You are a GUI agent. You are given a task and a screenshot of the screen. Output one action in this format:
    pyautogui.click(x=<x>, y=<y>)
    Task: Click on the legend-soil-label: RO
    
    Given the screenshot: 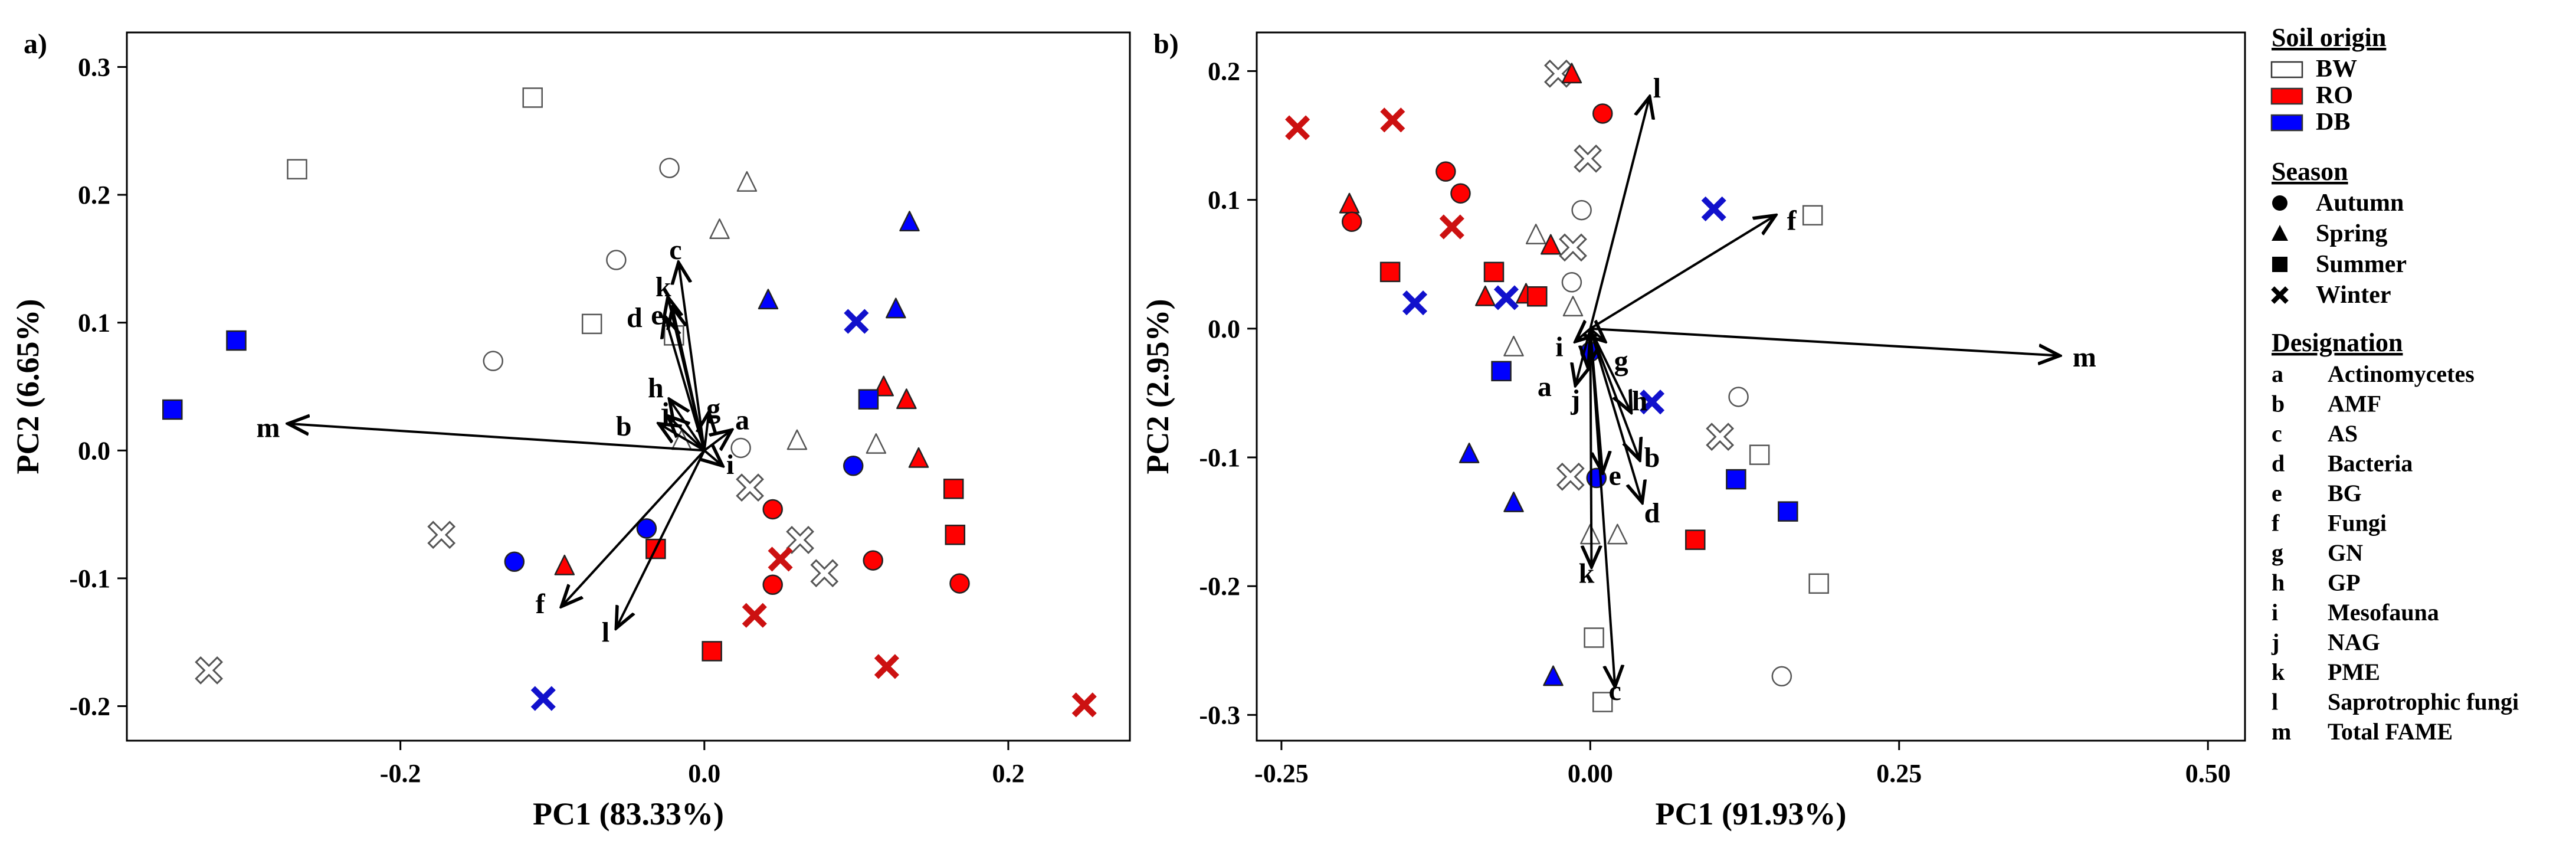 What is the action you would take?
    pyautogui.click(x=2334, y=95)
    